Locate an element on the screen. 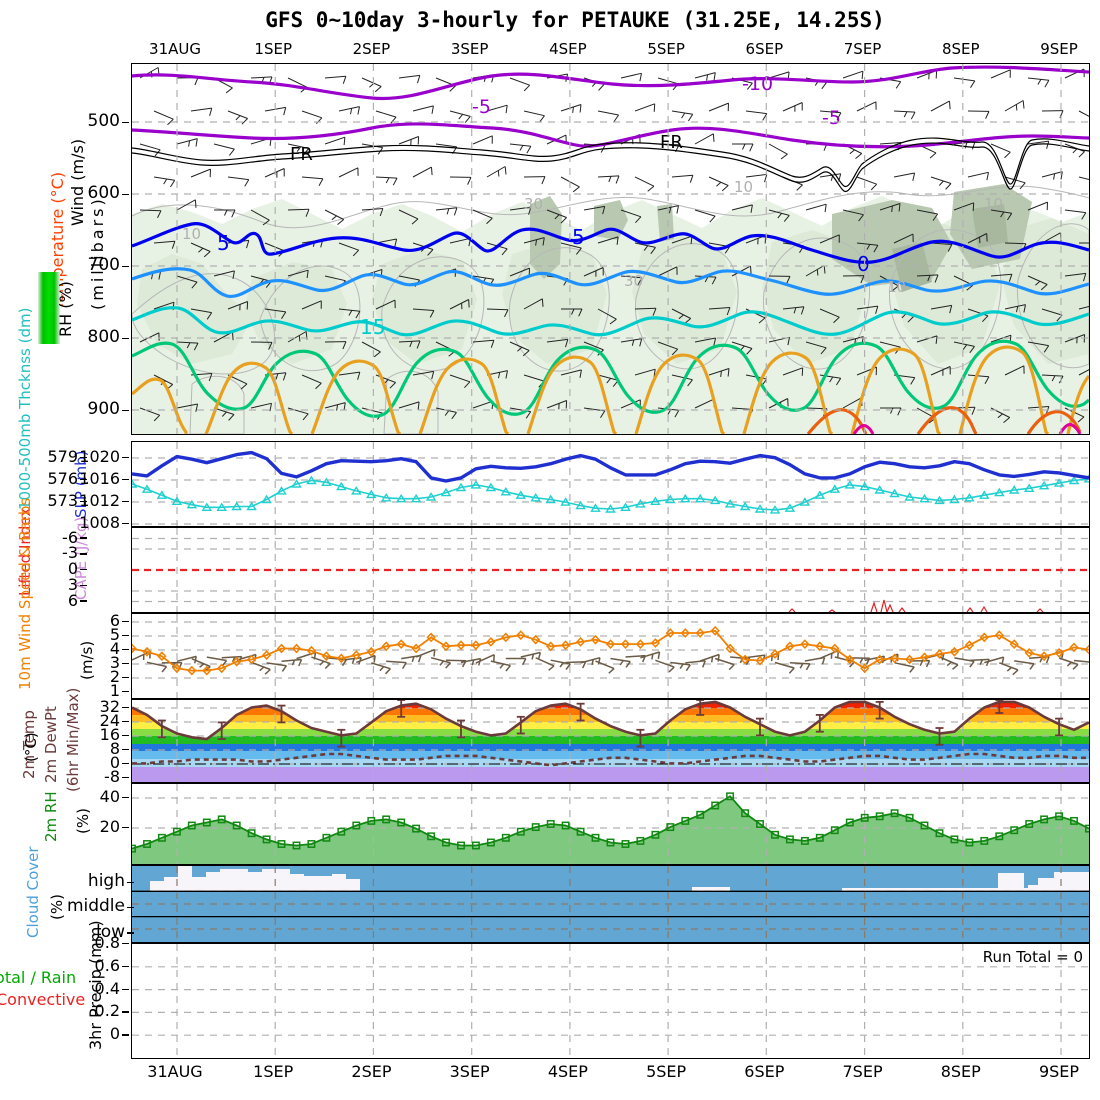 Image resolution: width=1100 pixels, height=1100 pixels. contour-label-15: 15 is located at coordinates (372, 327).